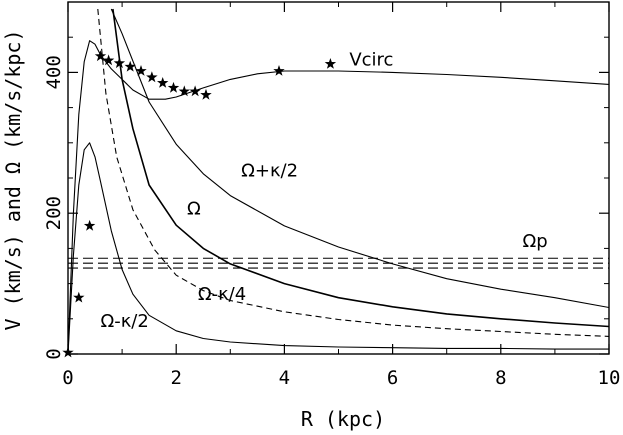  What do you see at coordinates (54, 213) in the screenshot?
I see `y-tick-label: 200` at bounding box center [54, 213].